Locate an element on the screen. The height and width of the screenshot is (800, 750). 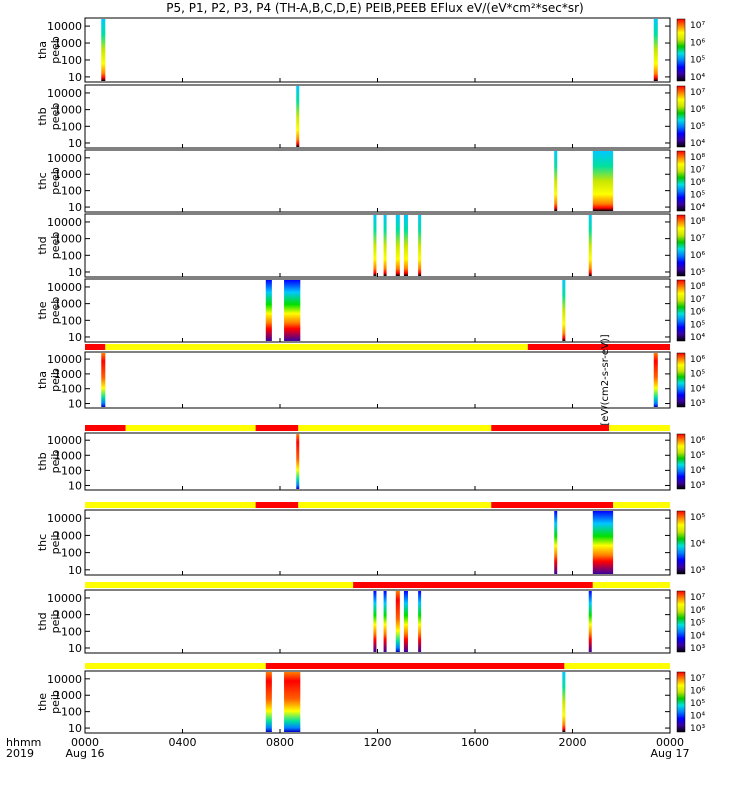
panel-probe-label: the is located at coordinates (42, 310).